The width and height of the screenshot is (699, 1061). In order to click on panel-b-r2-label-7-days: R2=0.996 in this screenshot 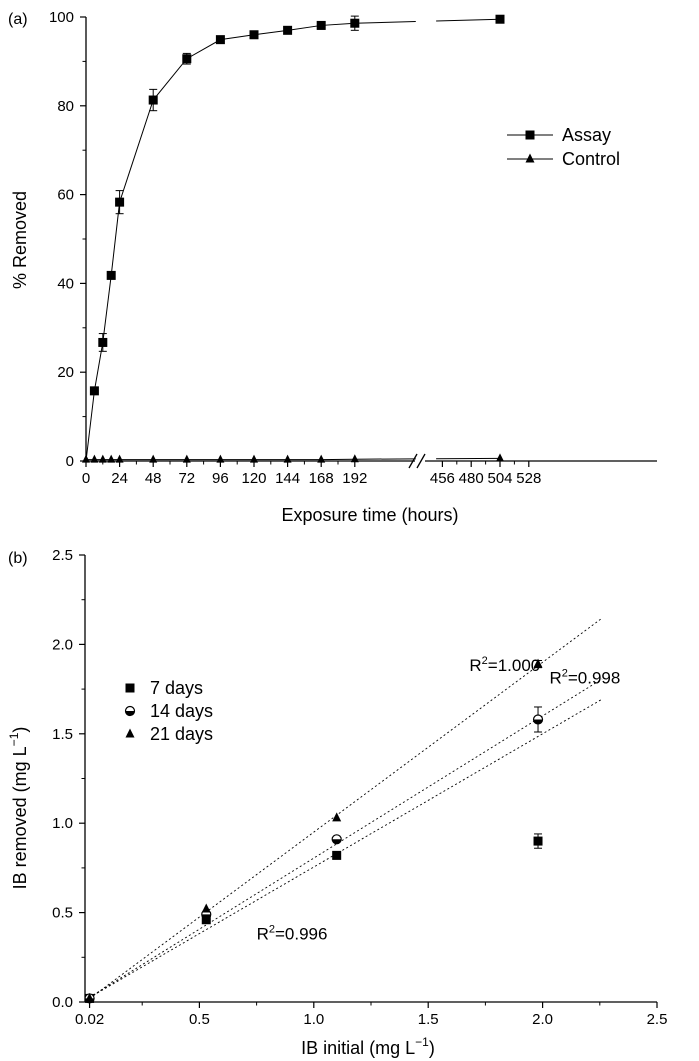, I will do `click(292, 933)`.